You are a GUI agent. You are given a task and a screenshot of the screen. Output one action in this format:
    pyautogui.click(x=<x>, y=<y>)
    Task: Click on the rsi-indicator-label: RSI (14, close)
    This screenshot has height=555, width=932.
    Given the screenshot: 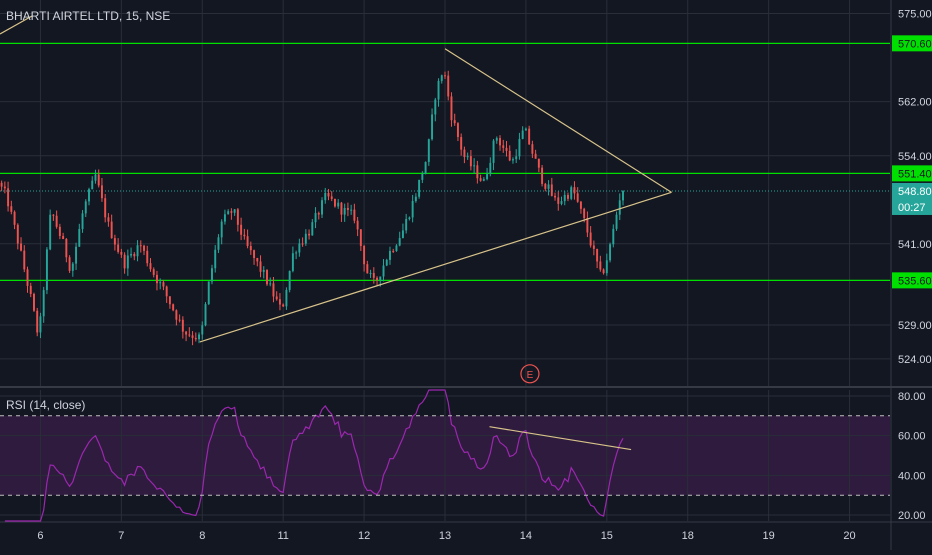 What is the action you would take?
    pyautogui.click(x=46, y=405)
    